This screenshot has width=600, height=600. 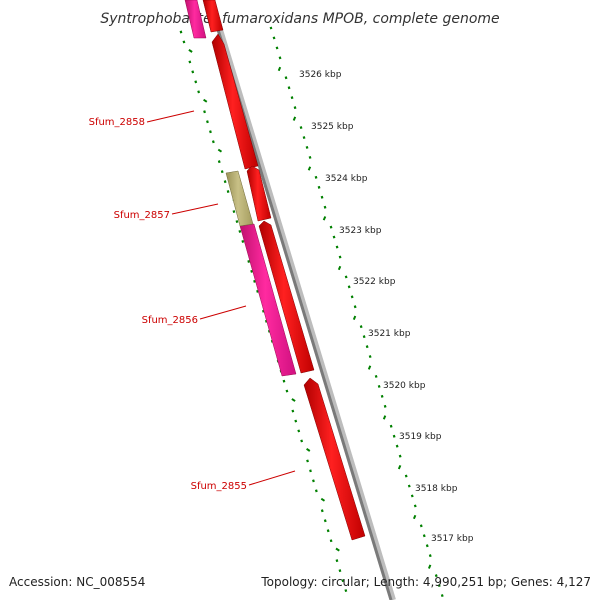 I want to click on gene-feature-pink-top, so click(x=195, y=19).